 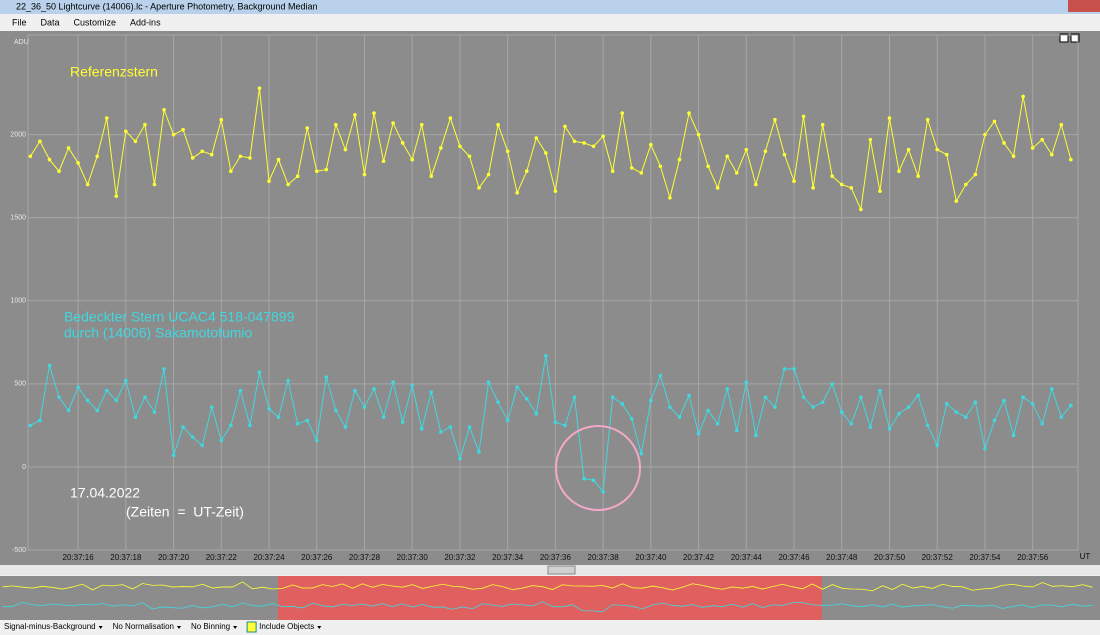 What do you see at coordinates (1084, 6) in the screenshot?
I see `close-button` at bounding box center [1084, 6].